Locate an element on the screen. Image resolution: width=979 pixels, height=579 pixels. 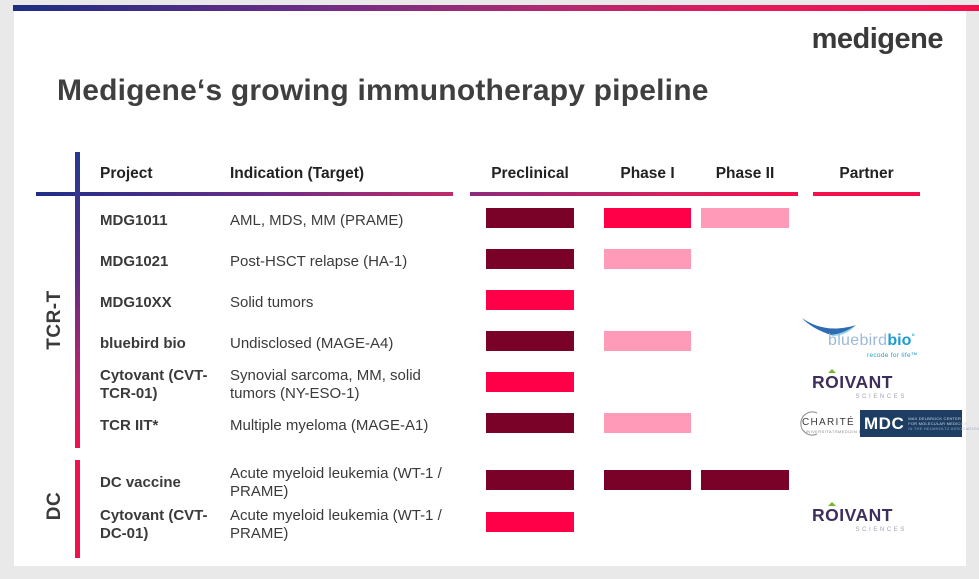
bluebird-swoosh-icon is located at coordinates (829, 327).